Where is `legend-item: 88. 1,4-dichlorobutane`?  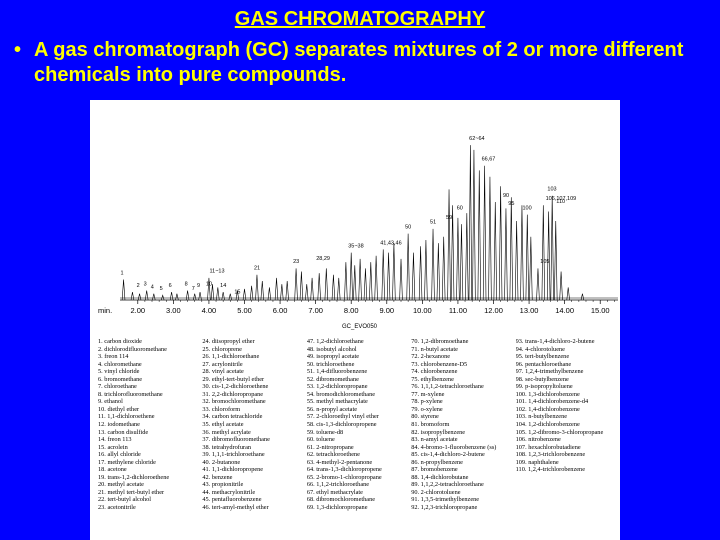
legend-item: 88. 1,4-dichlorobutane is located at coordinates (440, 477).